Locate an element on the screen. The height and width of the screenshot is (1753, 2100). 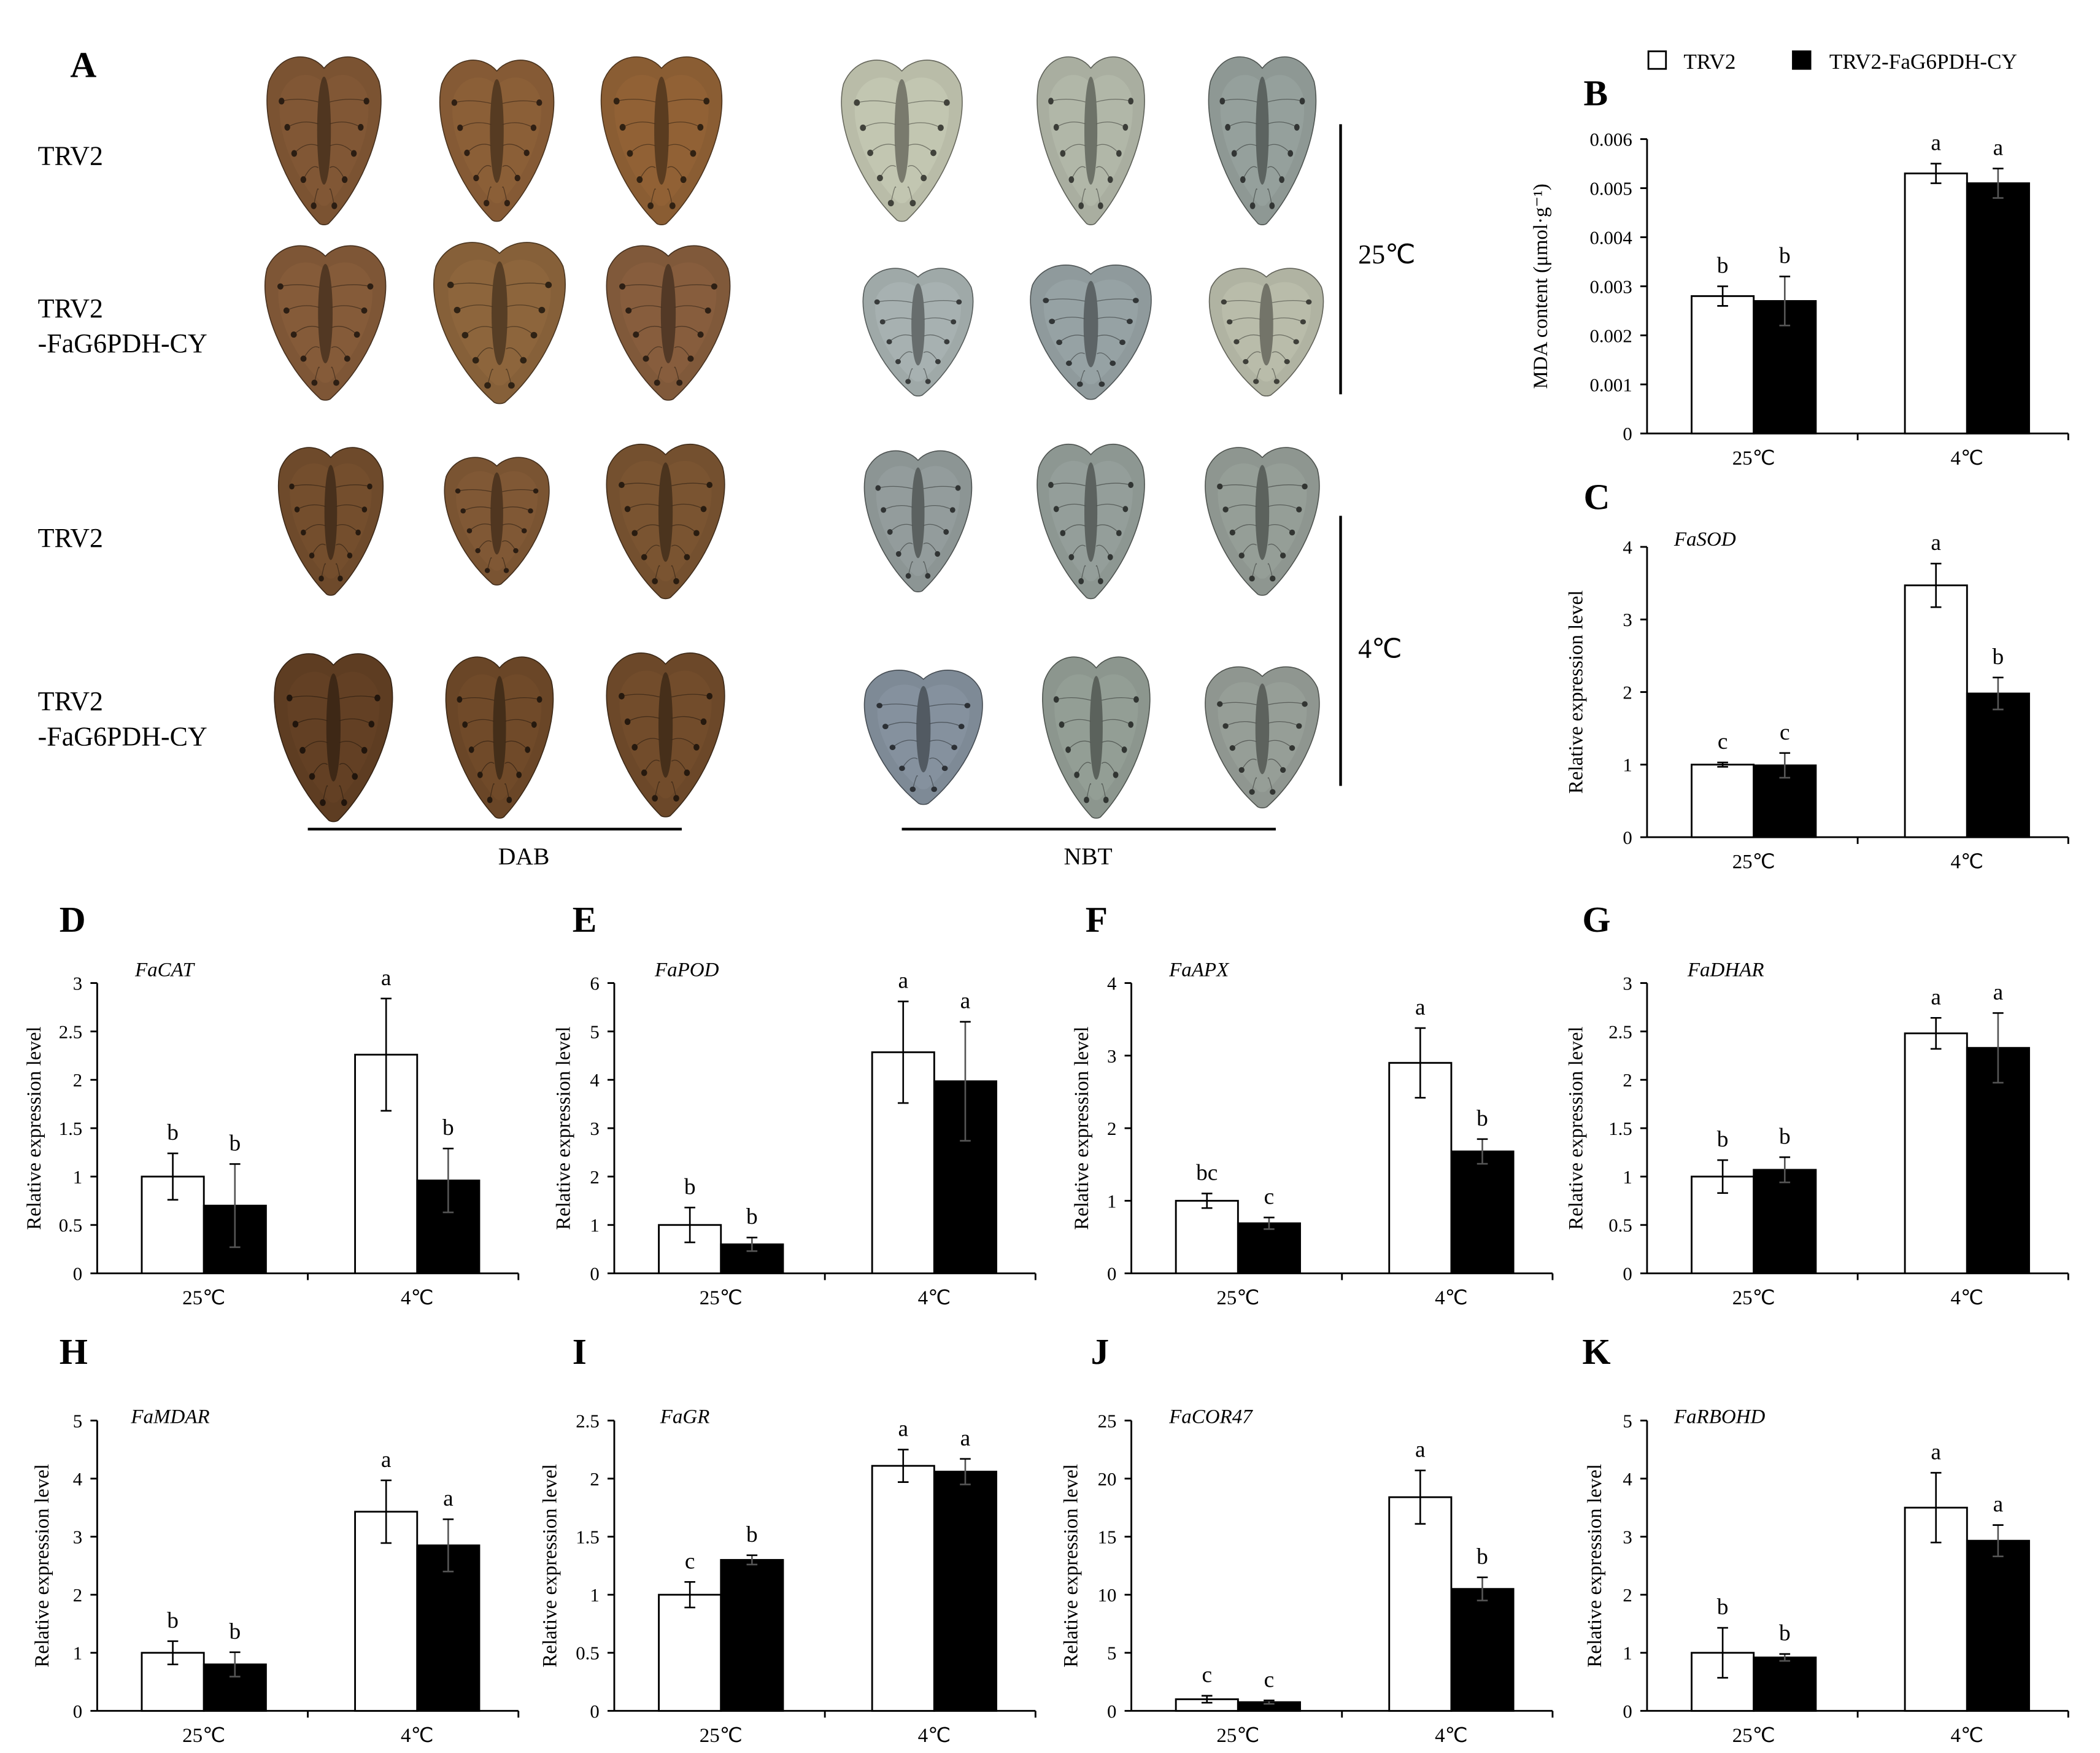
y-tick-label: 5 is located at coordinates (1627, 1421).